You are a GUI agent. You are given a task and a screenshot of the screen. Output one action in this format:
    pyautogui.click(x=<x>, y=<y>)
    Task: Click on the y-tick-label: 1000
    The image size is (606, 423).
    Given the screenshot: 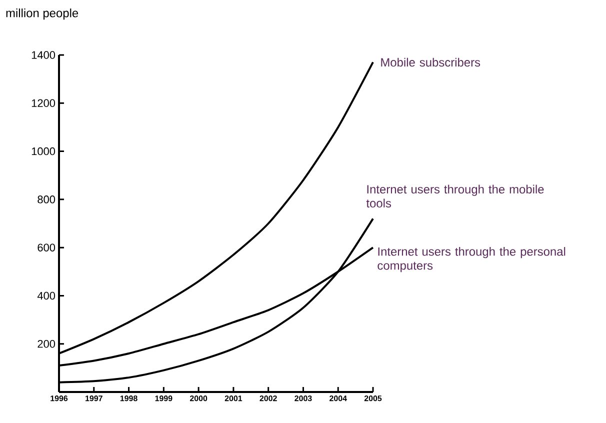 What is the action you would take?
    pyautogui.click(x=44, y=151)
    